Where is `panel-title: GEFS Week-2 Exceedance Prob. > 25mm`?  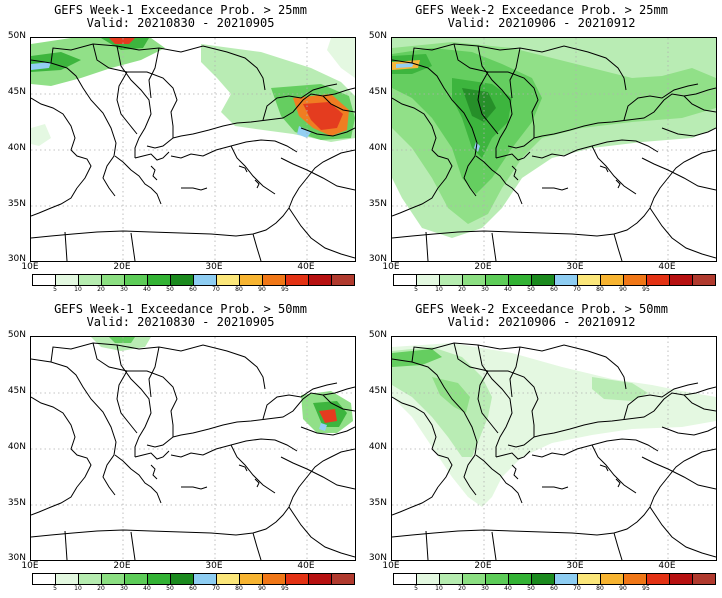
panel-title: GEFS Week-2 Exceedance Prob. > 25mm is located at coordinates (541, 10).